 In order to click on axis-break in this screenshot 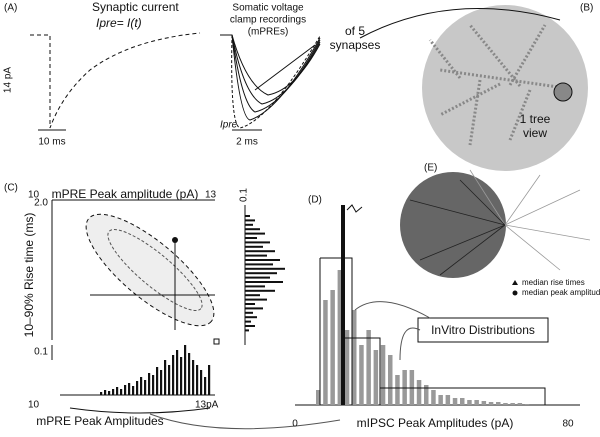, I will do `click(354, 208)`.